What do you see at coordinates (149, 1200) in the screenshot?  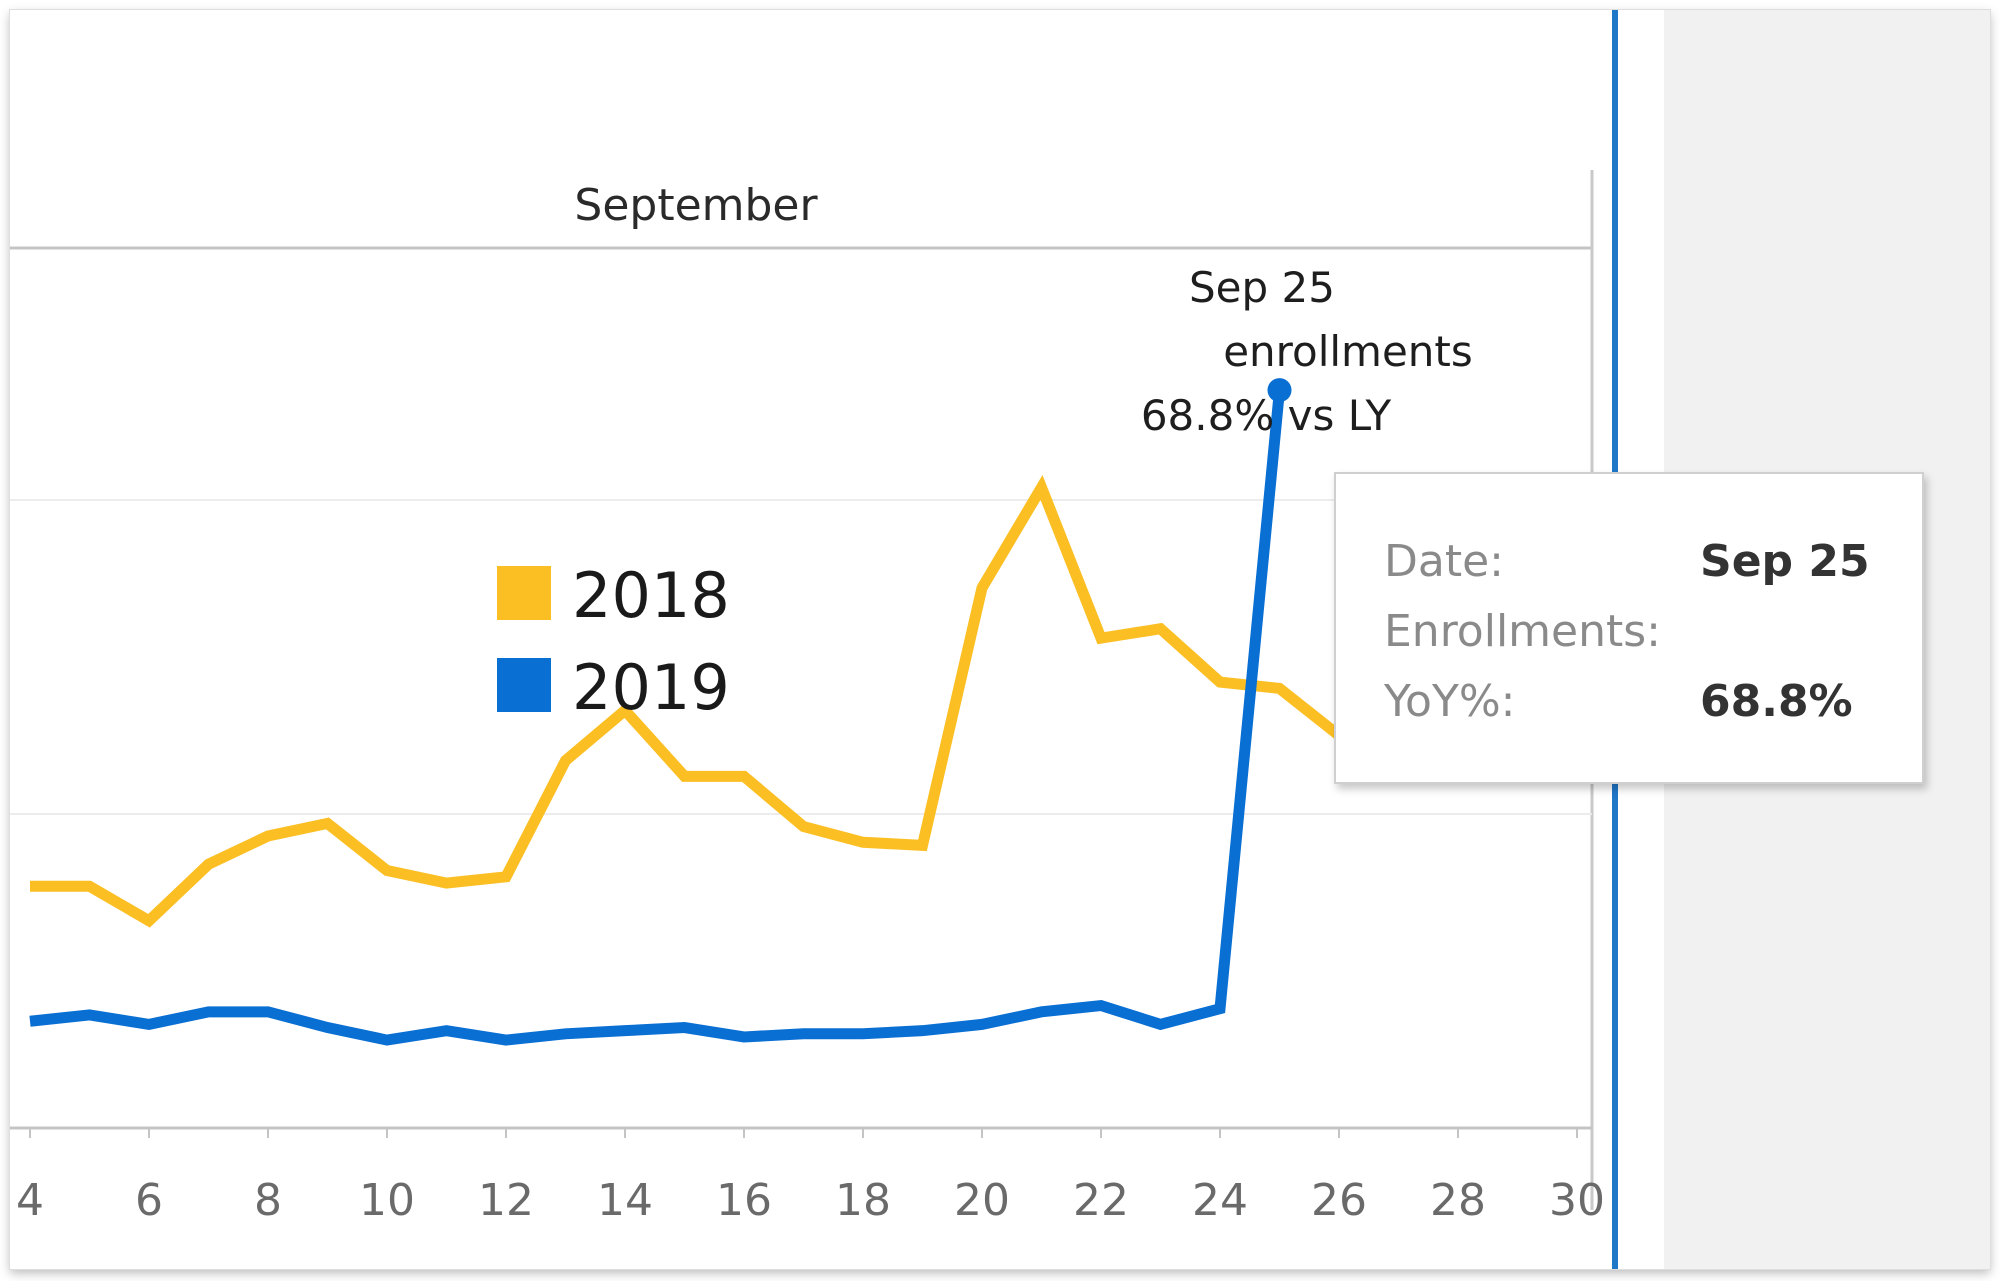 I see `x-tick-label: 6` at bounding box center [149, 1200].